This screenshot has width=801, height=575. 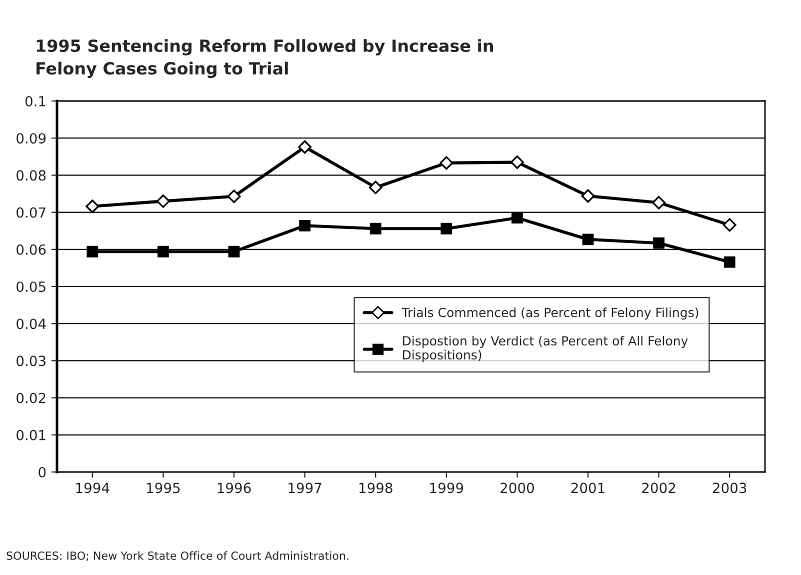 I want to click on x-tick-label: 2002, so click(x=659, y=488).